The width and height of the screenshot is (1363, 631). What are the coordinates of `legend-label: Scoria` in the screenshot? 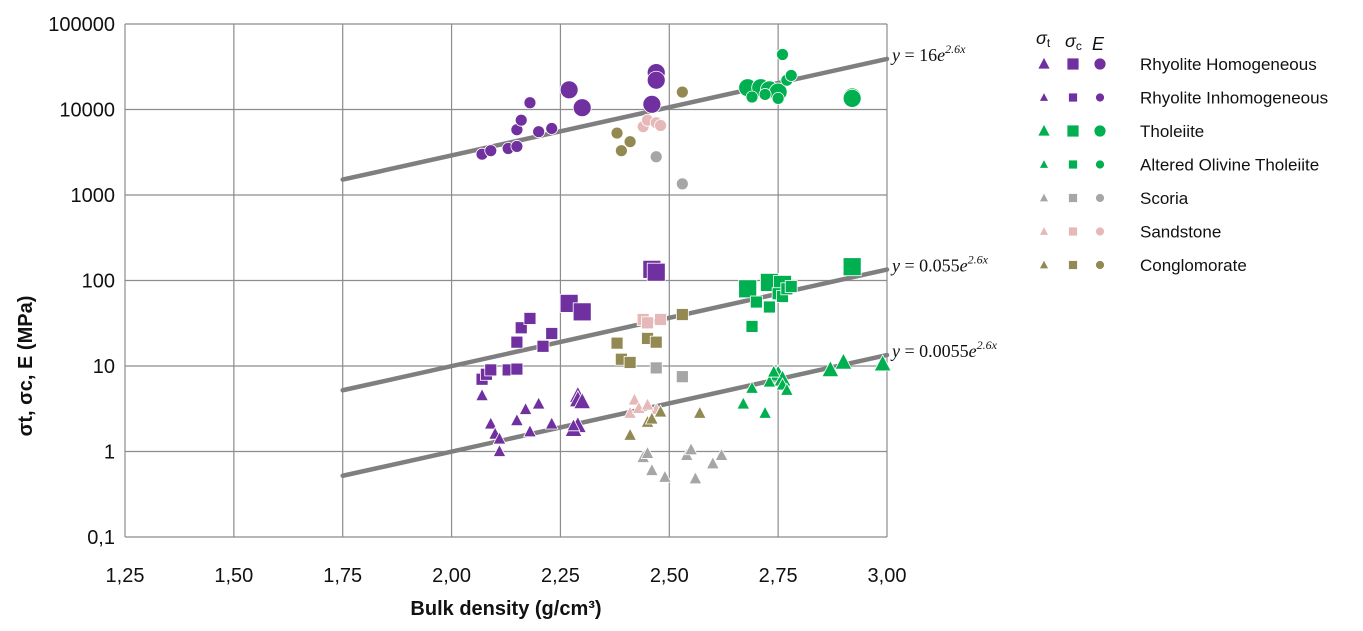 It's located at (1164, 198).